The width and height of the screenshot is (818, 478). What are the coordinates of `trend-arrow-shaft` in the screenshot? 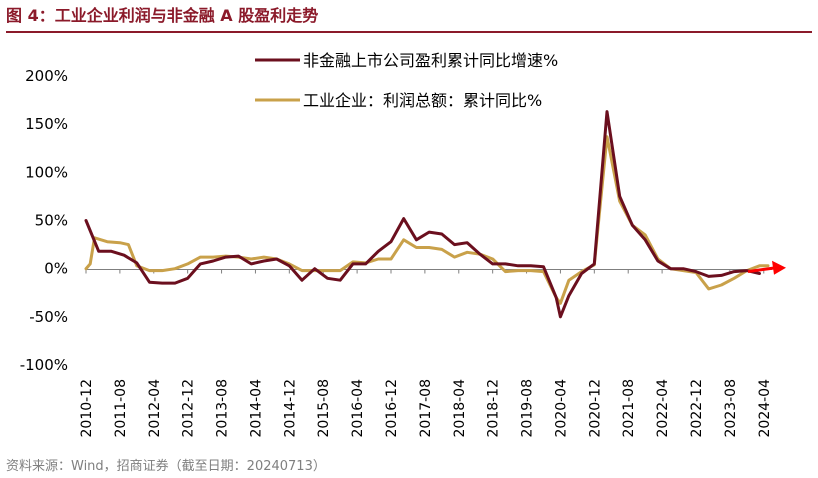 It's located at (762, 270).